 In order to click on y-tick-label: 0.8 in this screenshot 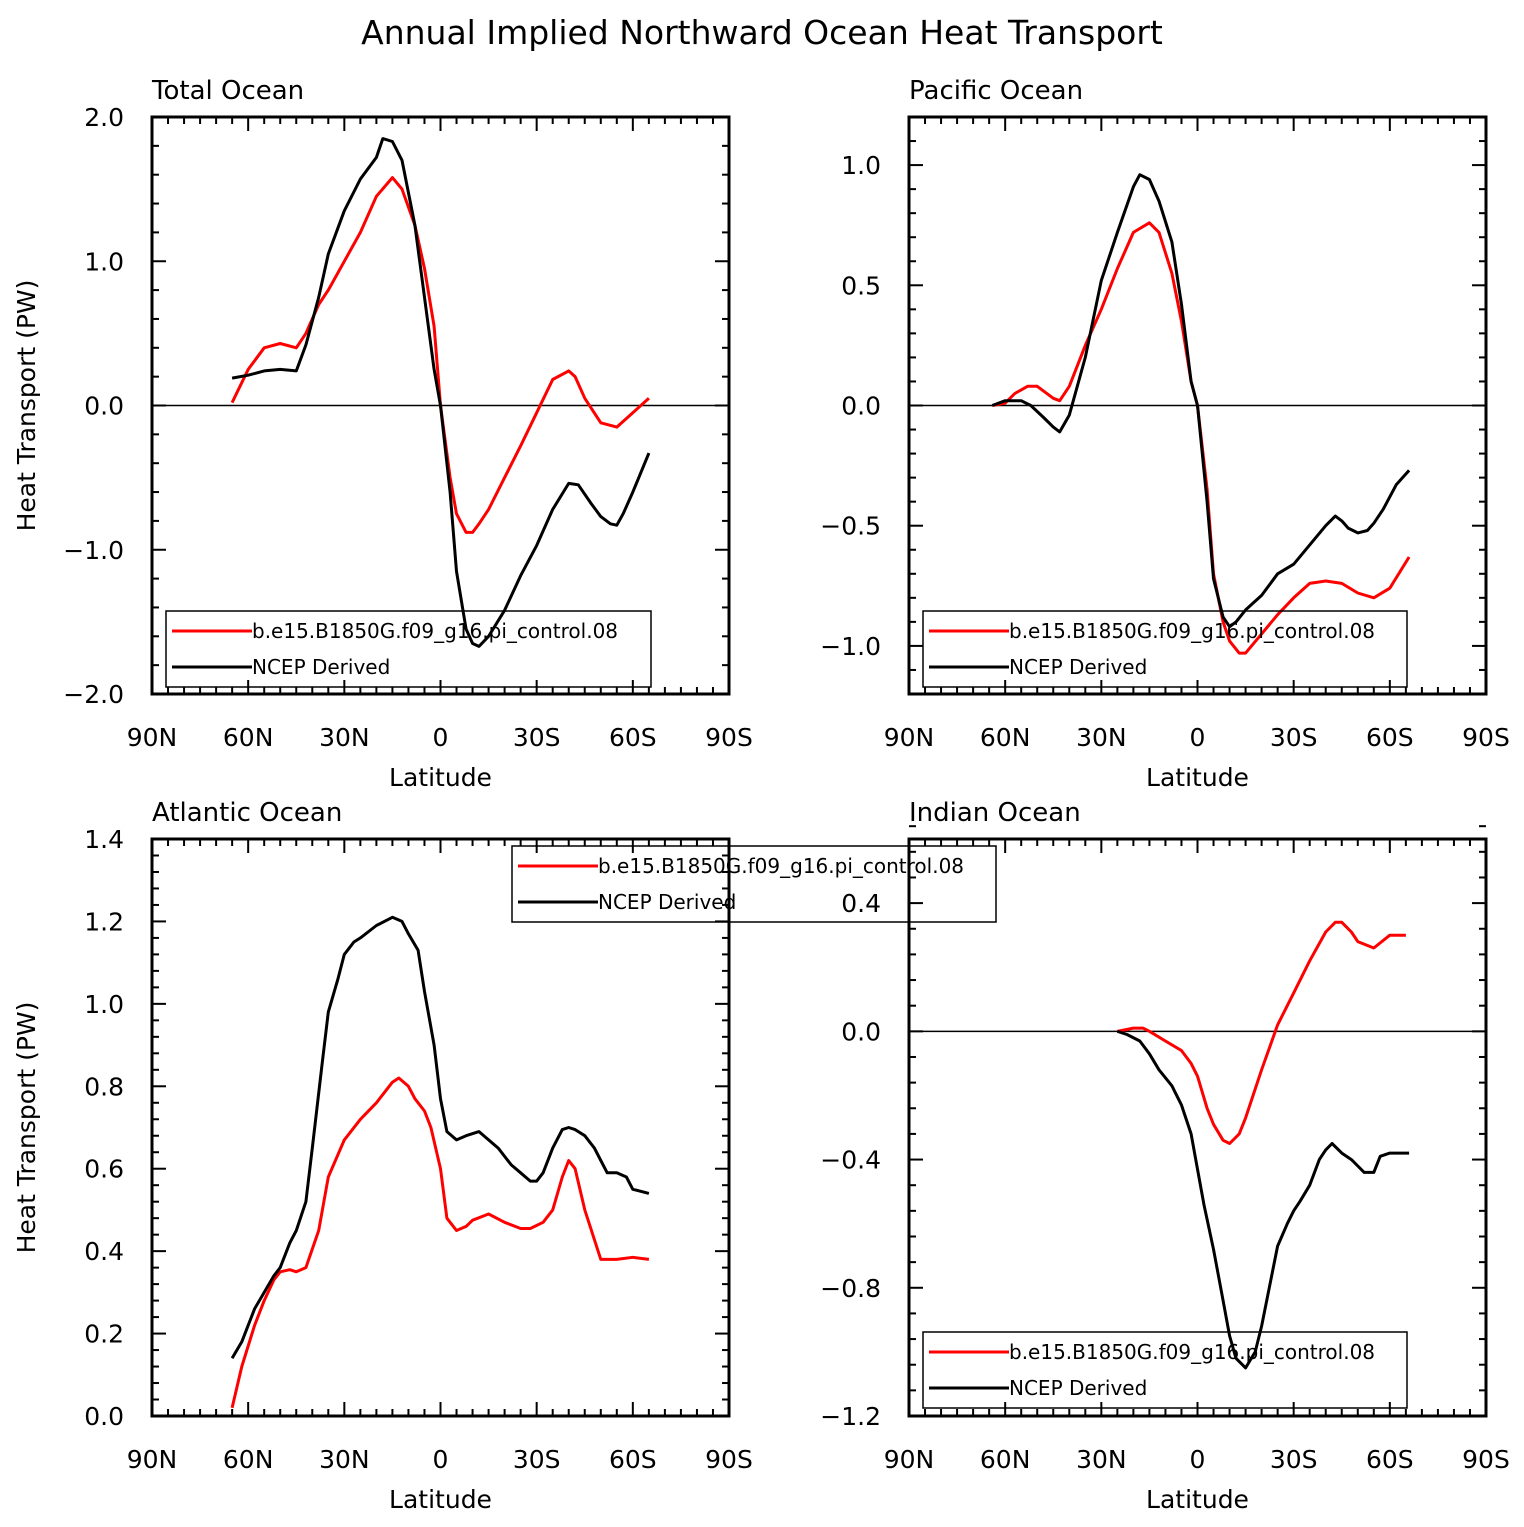, I will do `click(104, 1086)`.